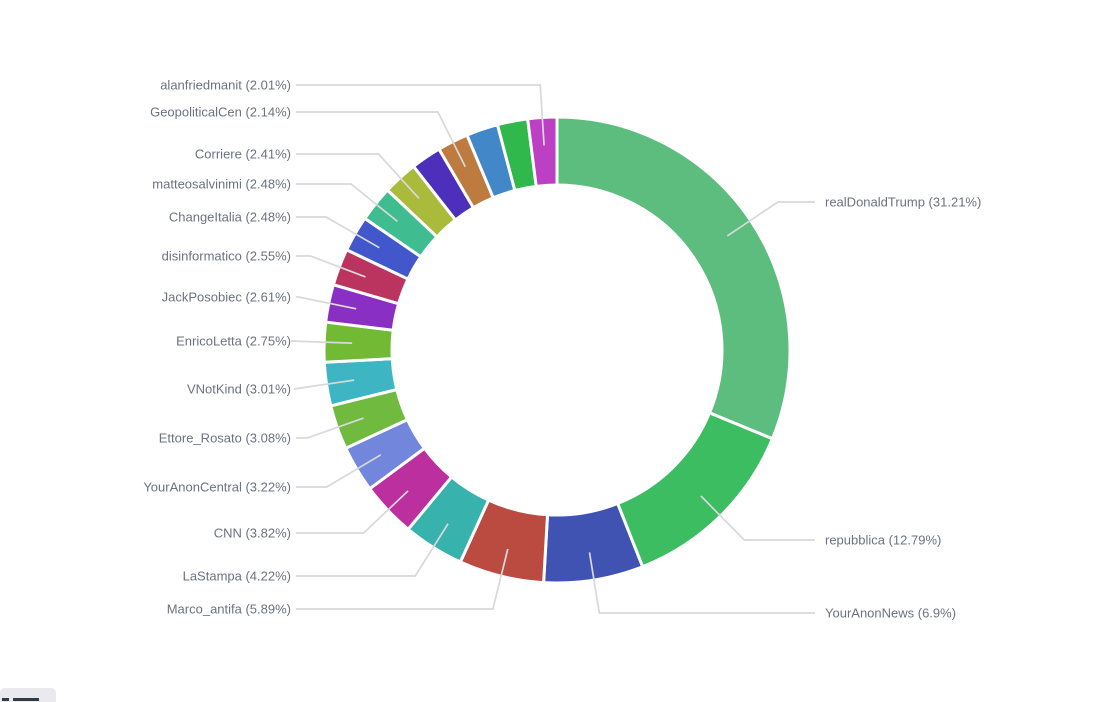 This screenshot has width=1118, height=702. Describe the element at coordinates (225, 438) in the screenshot. I see `label-Ettore_Rosato: Ettore_Rosato (3.08%)` at that location.